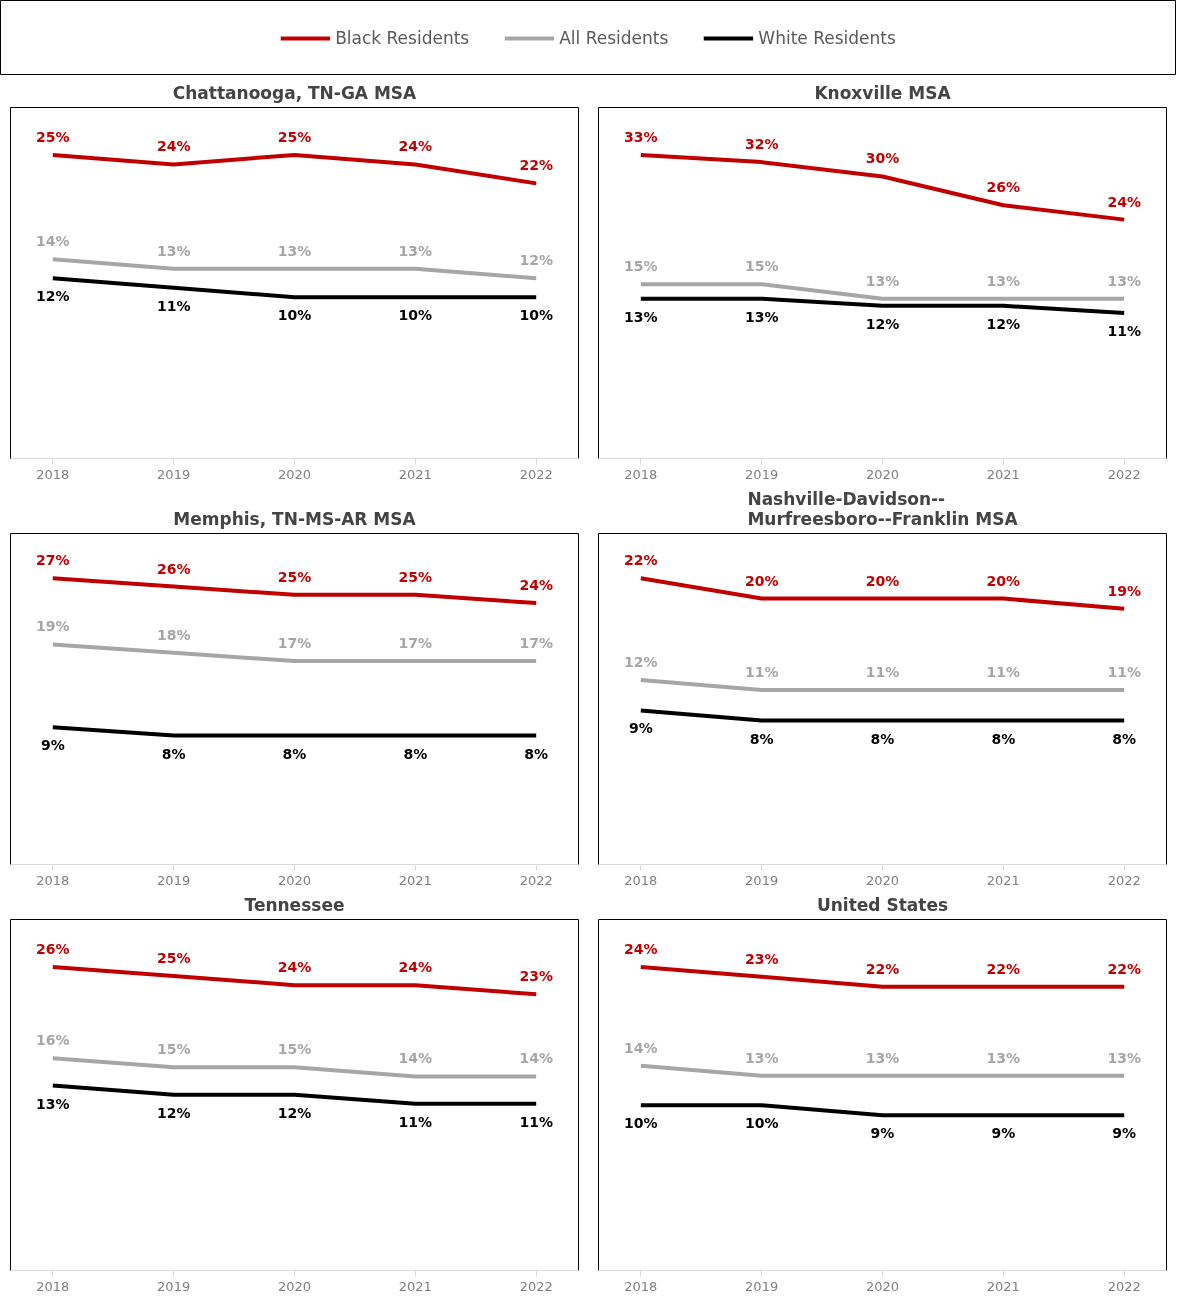 This screenshot has height=1311, width=1180. What do you see at coordinates (173, 634) in the screenshot?
I see `data-label: 18%` at bounding box center [173, 634].